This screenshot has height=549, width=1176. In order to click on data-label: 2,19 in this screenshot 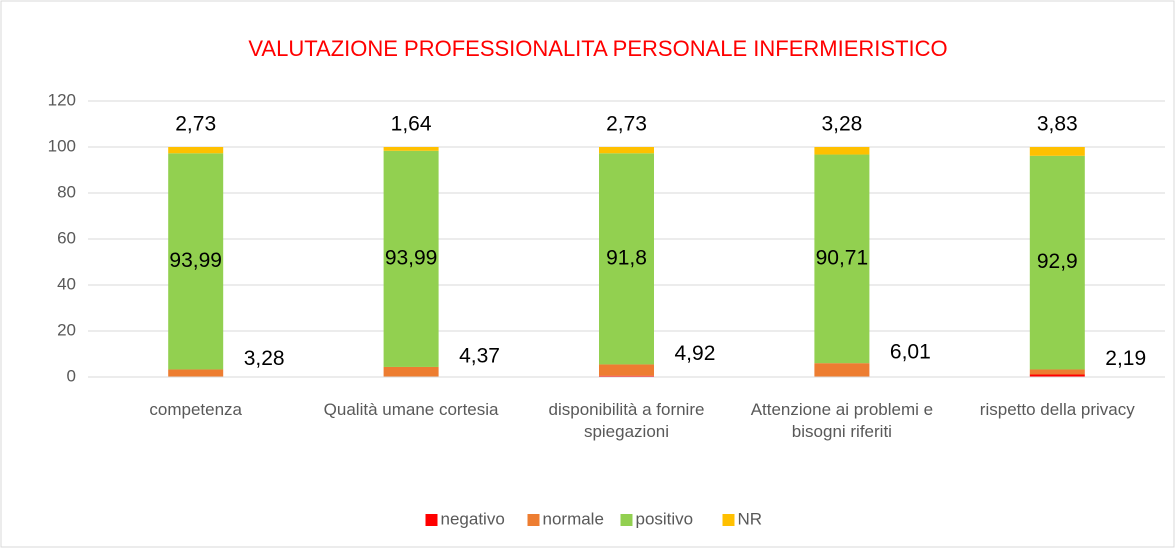, I will do `click(1125, 358)`.